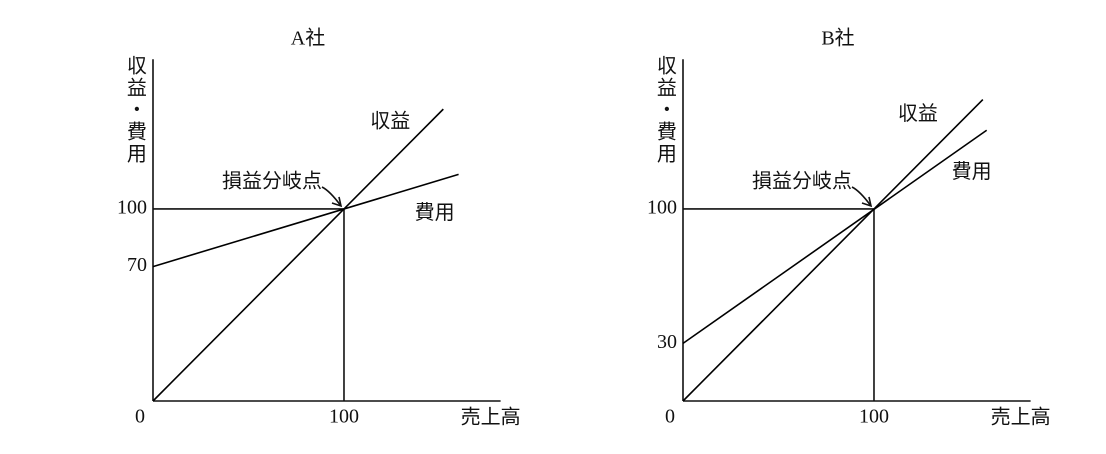  What do you see at coordinates (837, 38) in the screenshot?
I see `chart-title: B社` at bounding box center [837, 38].